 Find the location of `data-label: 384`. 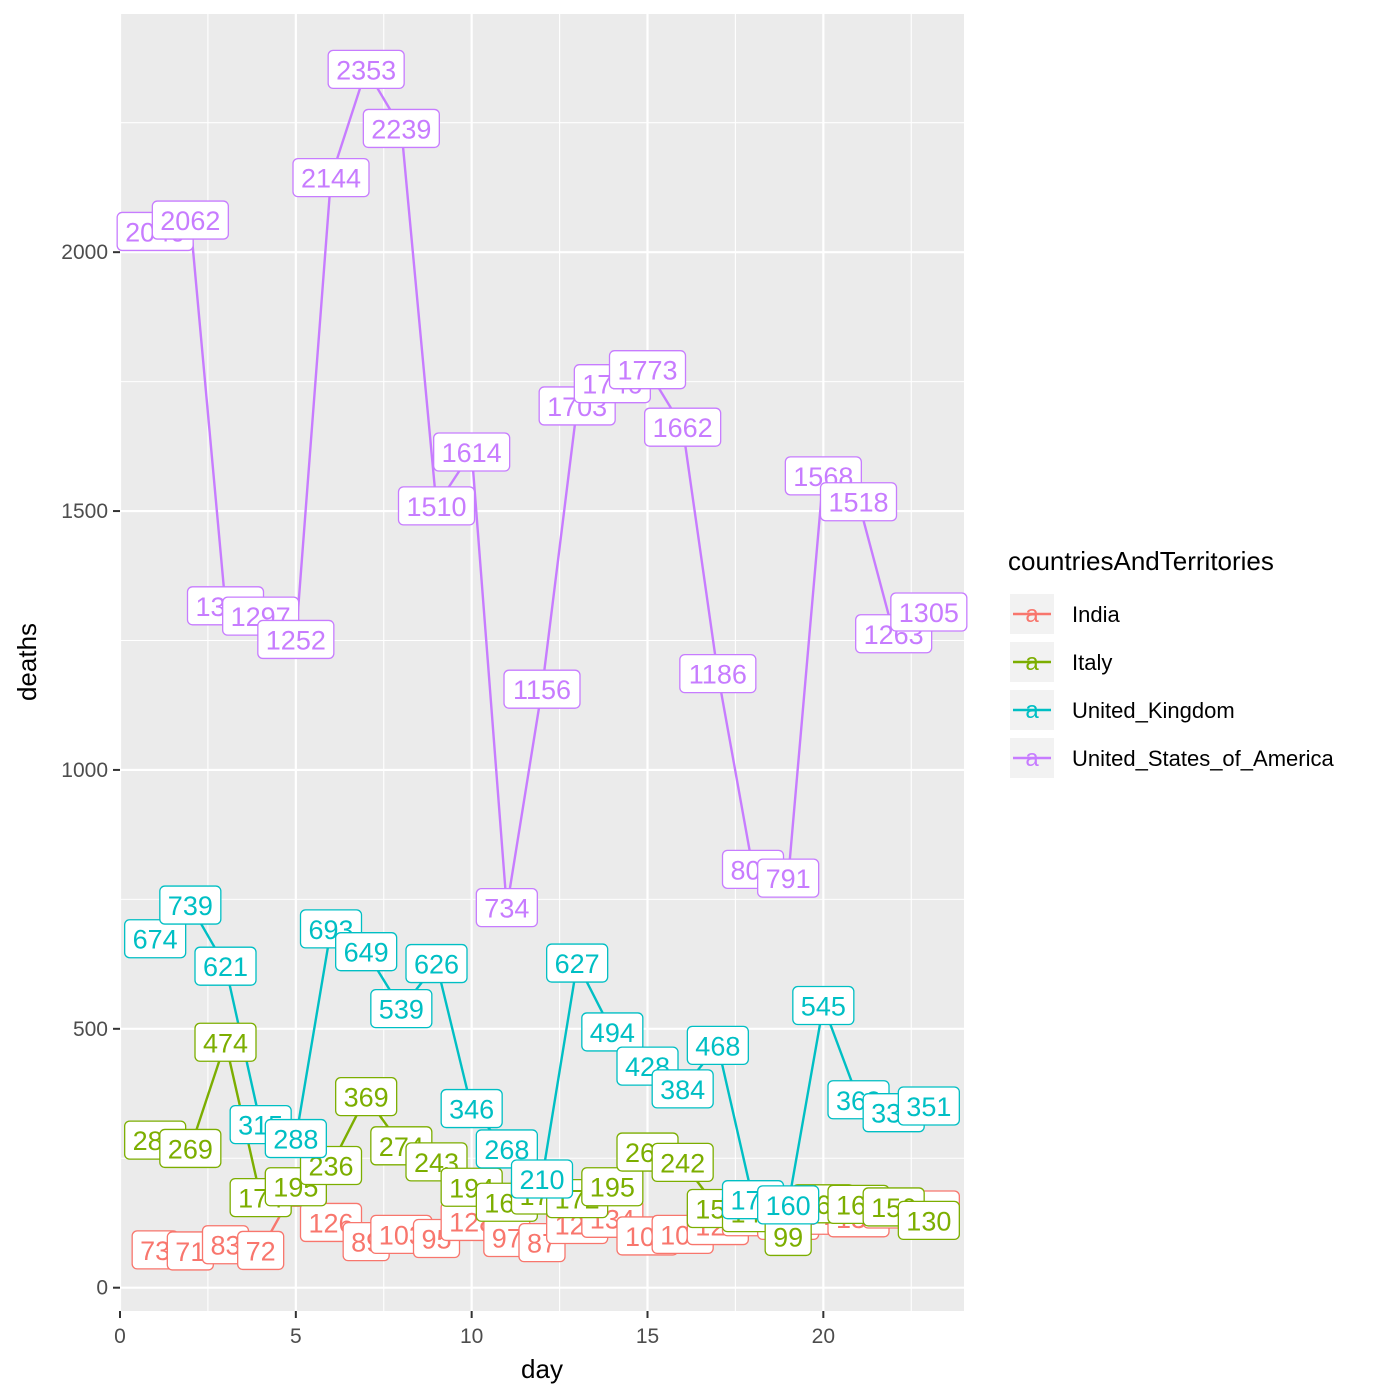

data-label: 384 is located at coordinates (682, 1089).